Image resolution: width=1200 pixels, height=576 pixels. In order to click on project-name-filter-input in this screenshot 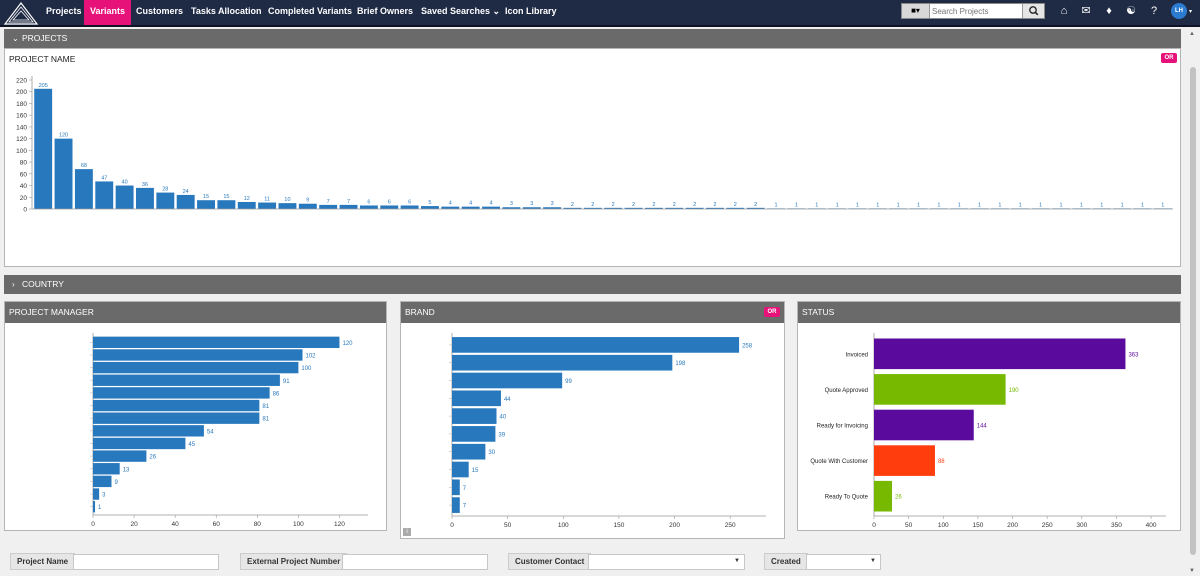, I will do `click(146, 562)`.